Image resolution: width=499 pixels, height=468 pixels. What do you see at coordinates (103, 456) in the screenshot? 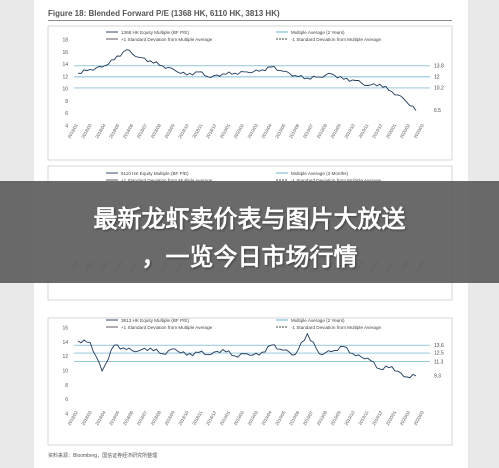
I see `source-note: 资料来源：Bloomberg，国信证券经济研究所整理` at bounding box center [103, 456].